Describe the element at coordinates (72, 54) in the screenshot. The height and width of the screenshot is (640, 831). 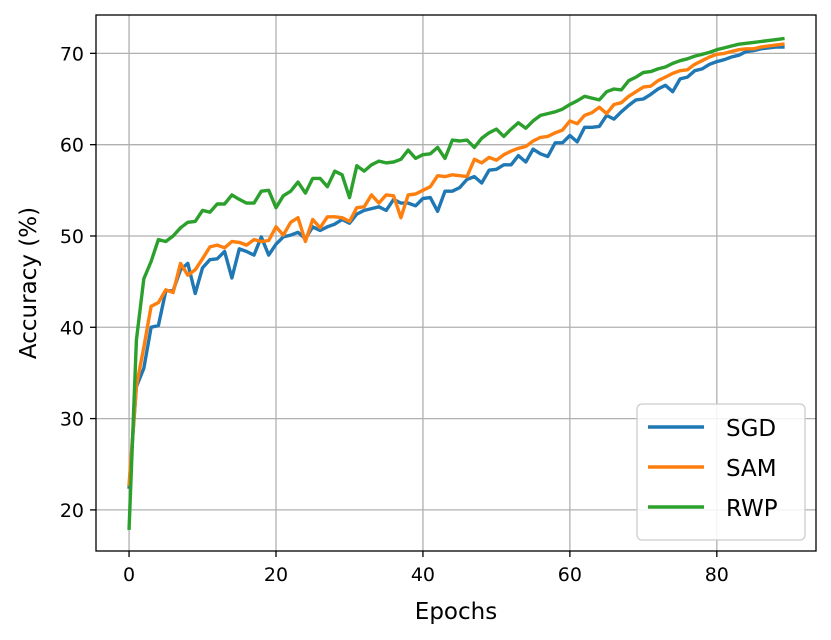
I see `y-tick-label: 70` at that location.